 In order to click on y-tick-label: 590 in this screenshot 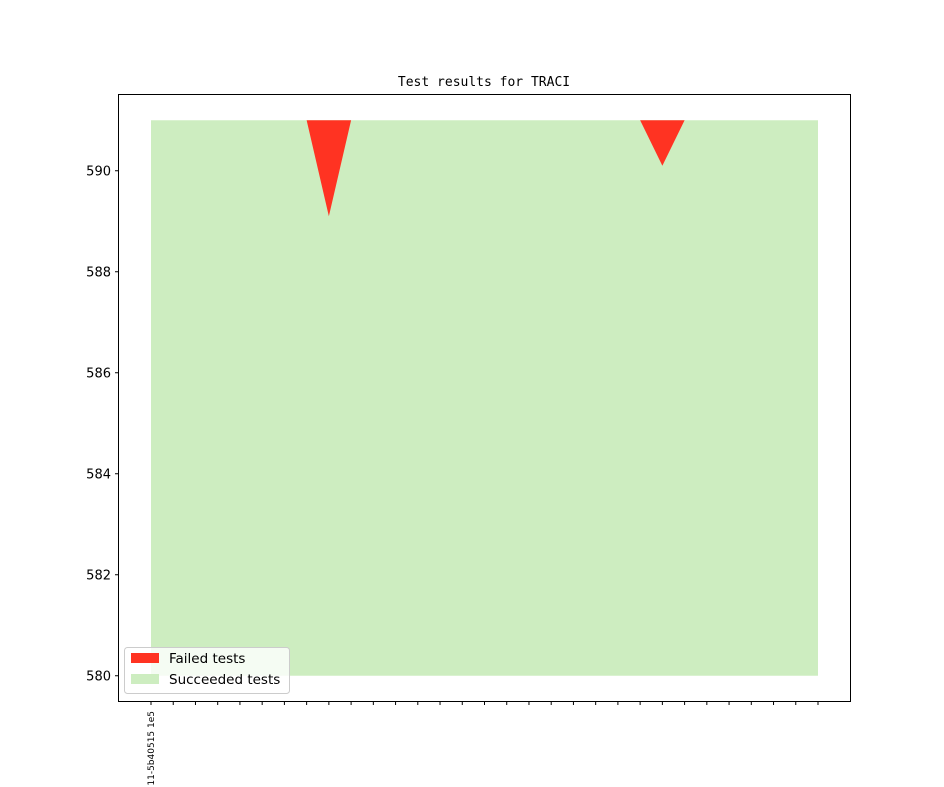, I will do `click(98, 171)`.